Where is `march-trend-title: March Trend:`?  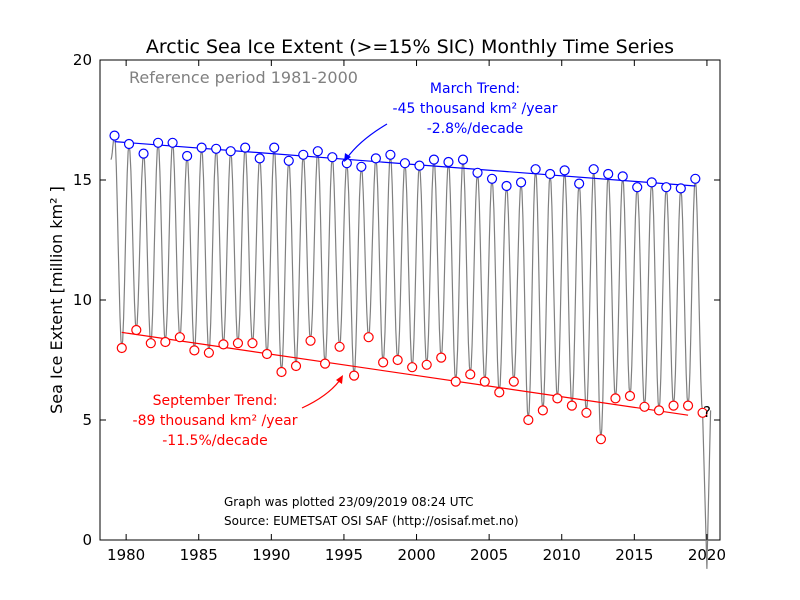
march-trend-title: March Trend: is located at coordinates (475, 89).